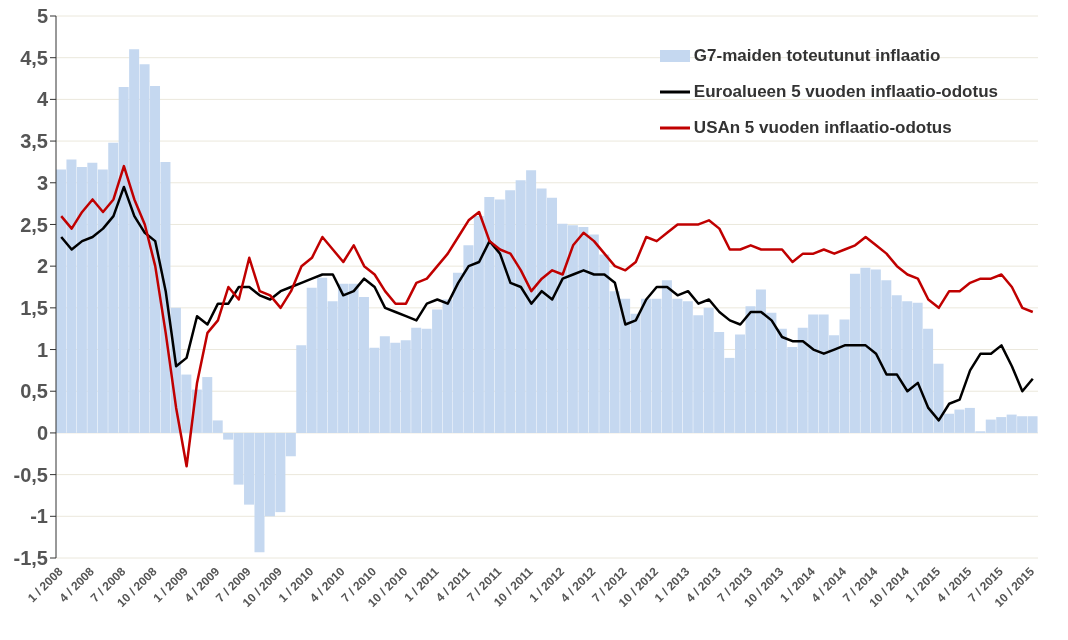  Describe the element at coordinates (42, 266) in the screenshot. I see `y-tick-label: 2` at that location.